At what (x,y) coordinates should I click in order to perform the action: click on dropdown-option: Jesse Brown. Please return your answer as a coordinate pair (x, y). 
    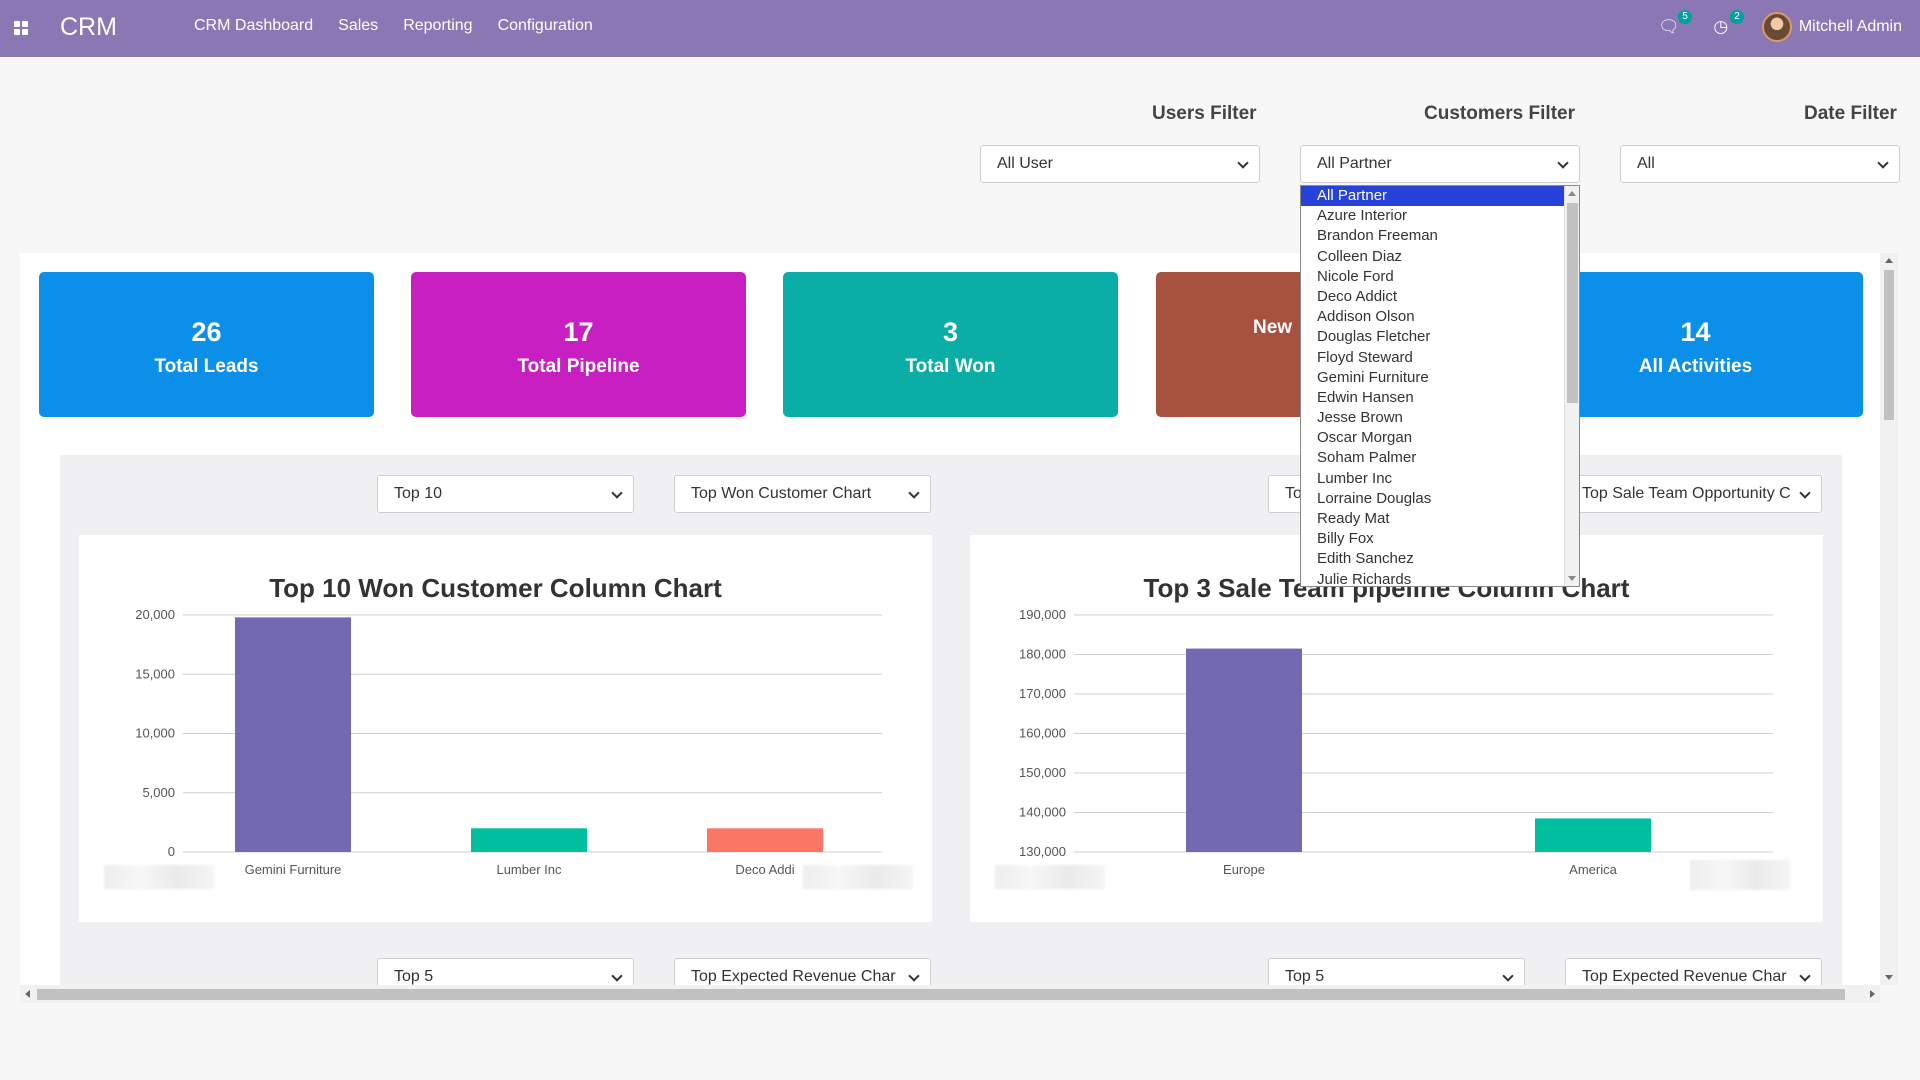
    Looking at the image, I should click on (1360, 418).